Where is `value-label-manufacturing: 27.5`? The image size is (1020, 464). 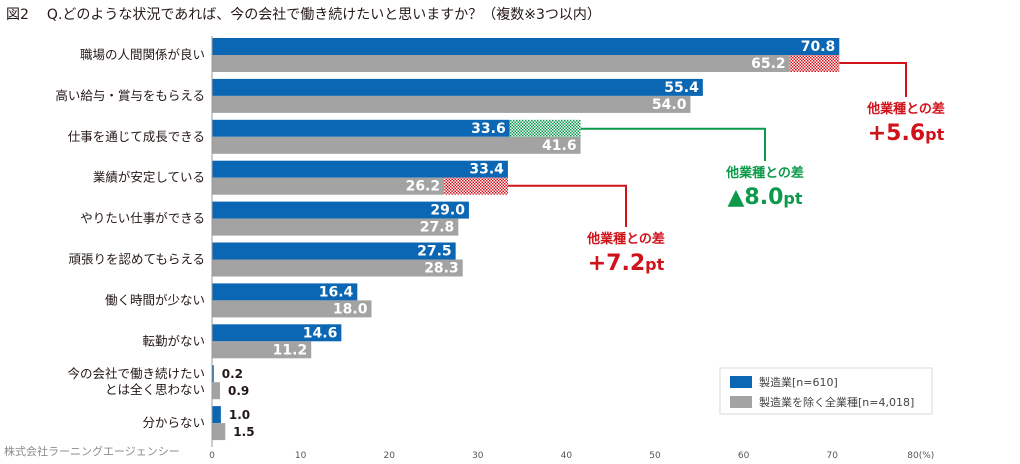 value-label-manufacturing: 27.5 is located at coordinates (434, 252).